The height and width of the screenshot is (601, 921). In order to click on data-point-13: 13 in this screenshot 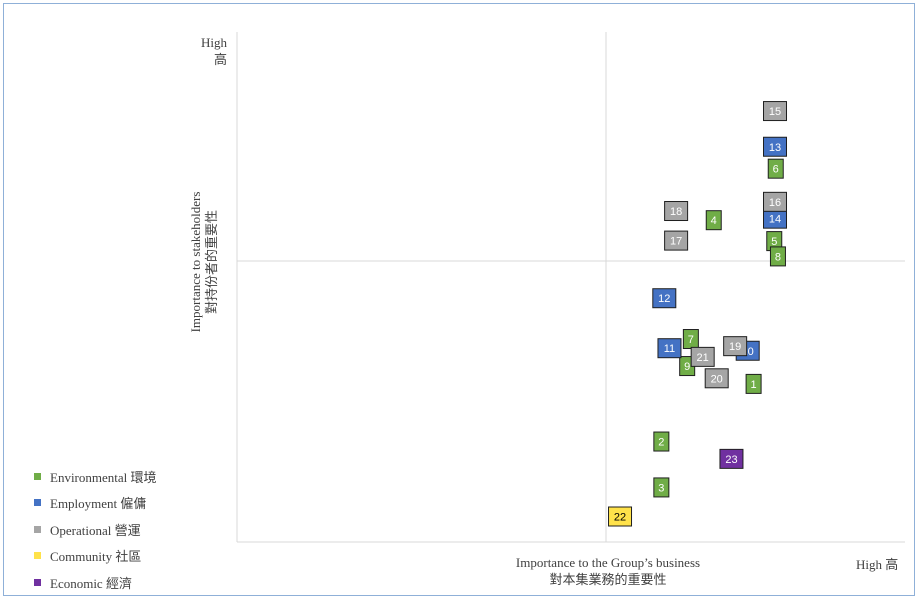, I will do `click(775, 146)`.